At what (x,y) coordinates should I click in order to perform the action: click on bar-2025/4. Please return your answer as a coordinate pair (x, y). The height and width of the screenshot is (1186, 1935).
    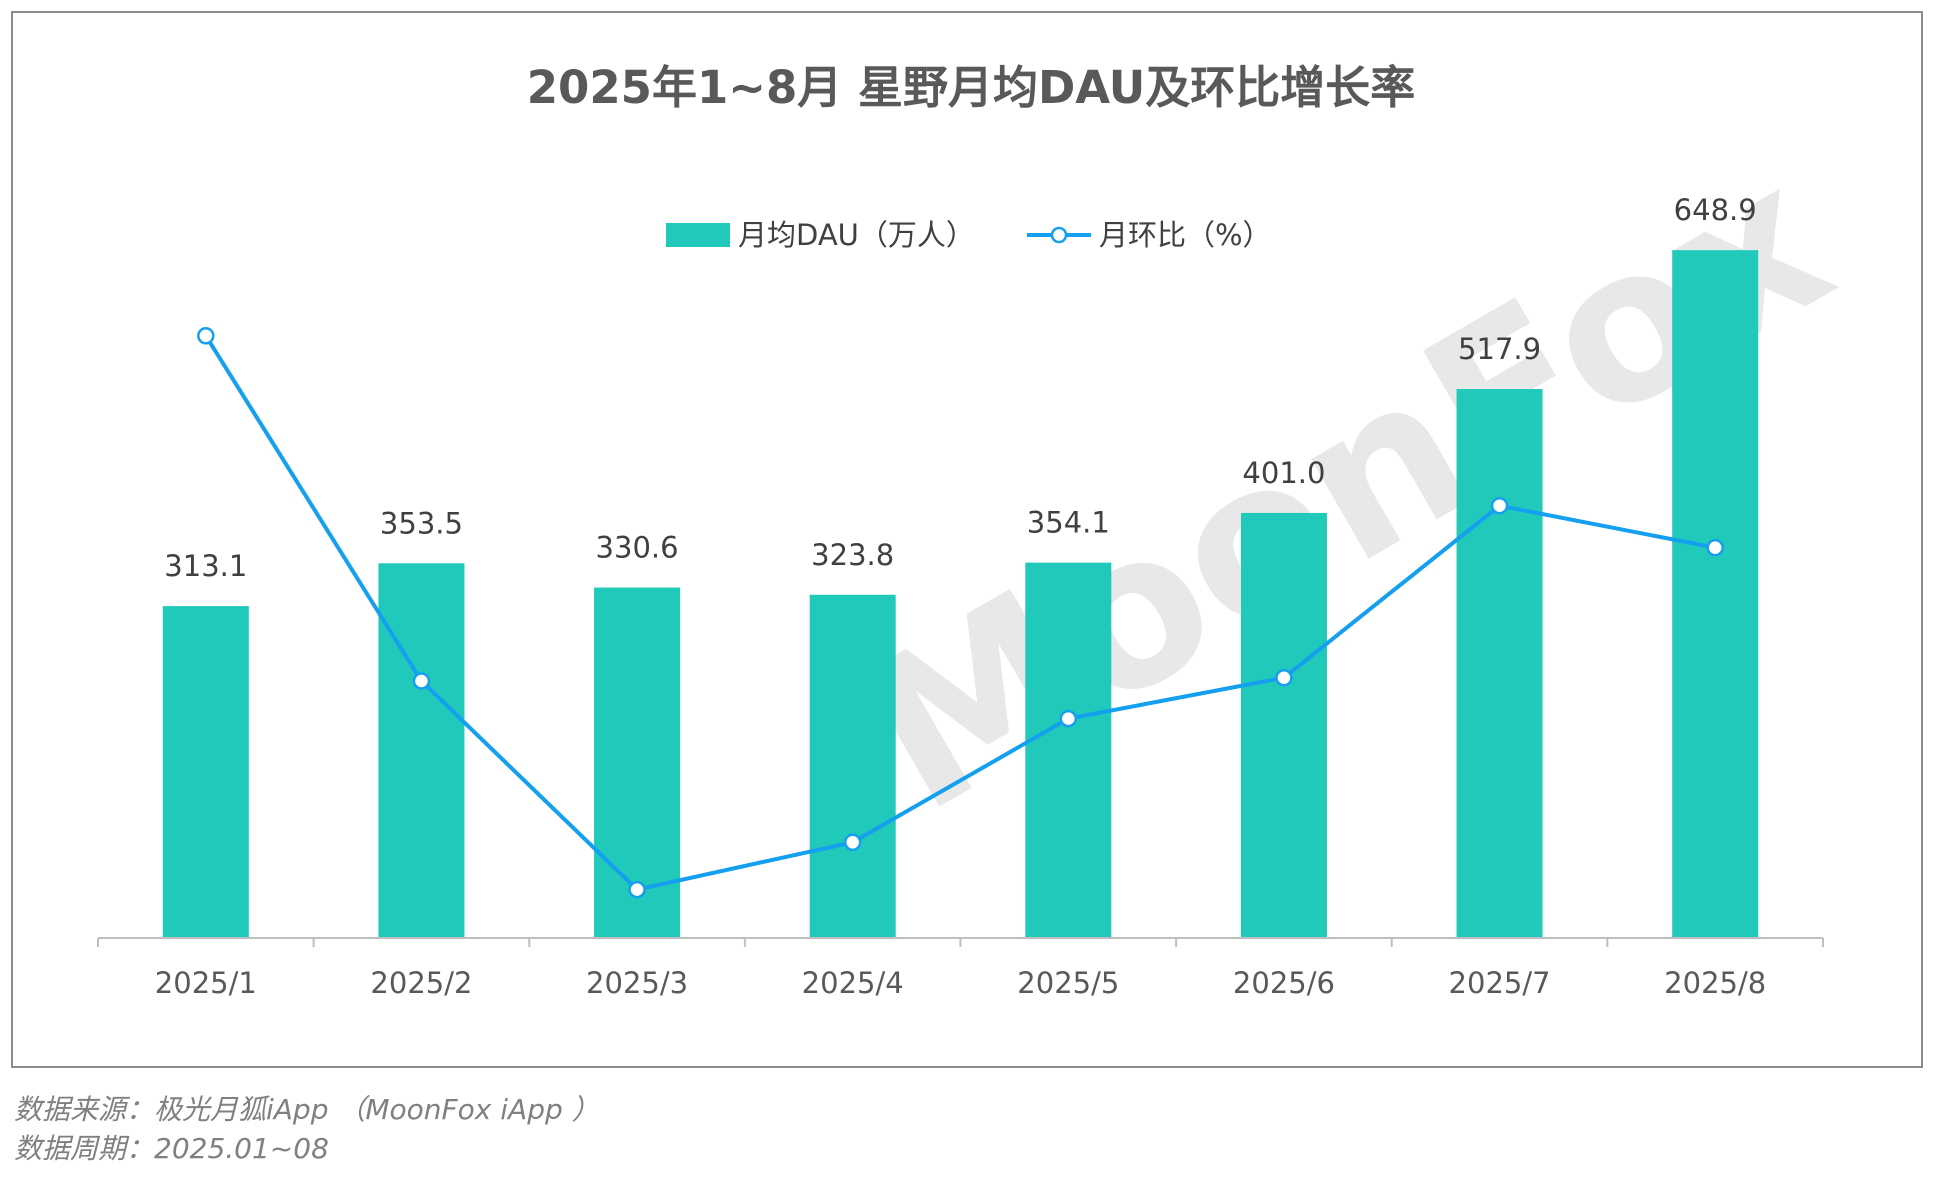
    Looking at the image, I should click on (852, 766).